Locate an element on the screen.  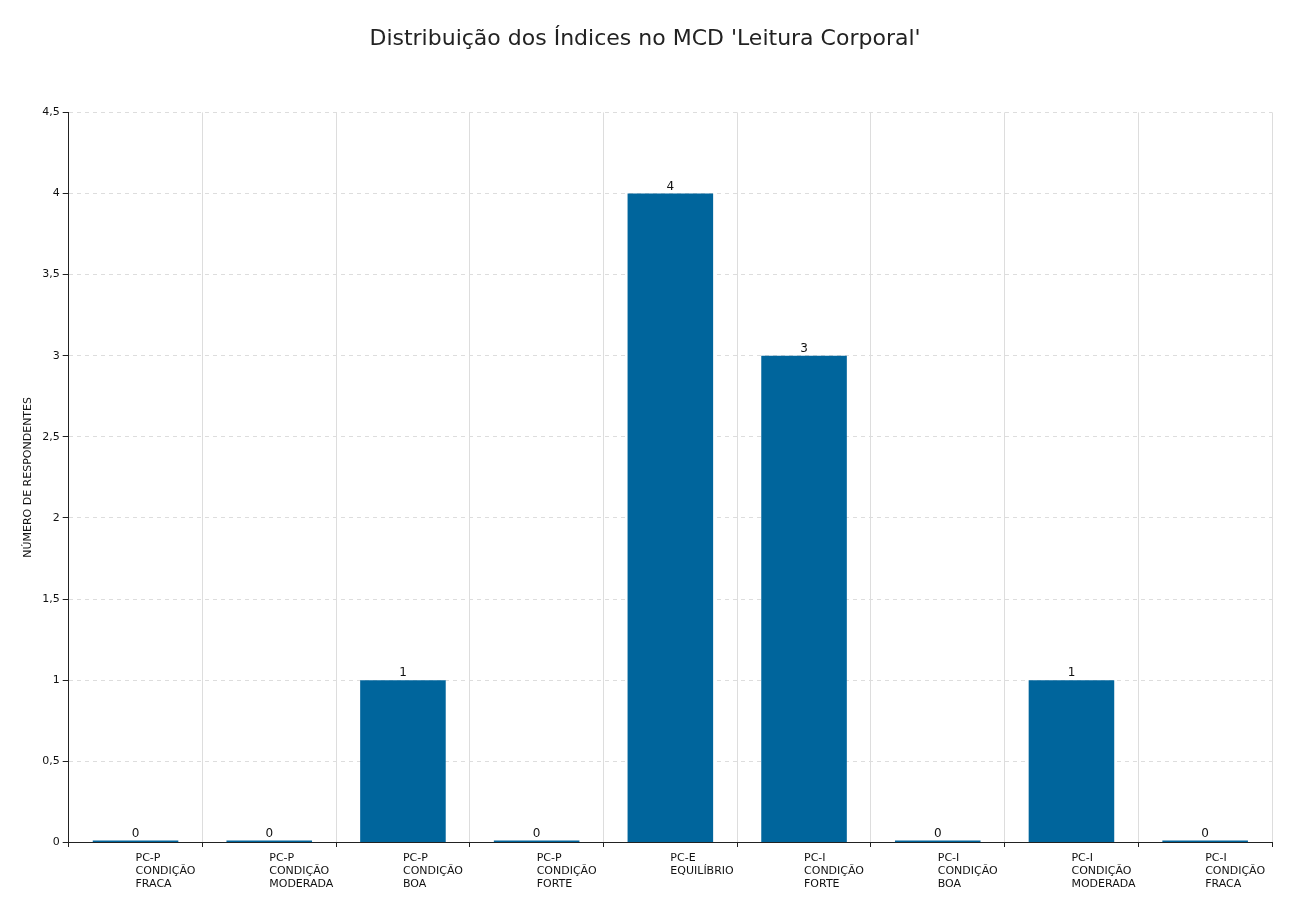
y-axis-title: NÚMERO DE RESPONDENTES is located at coordinates (28, 477).